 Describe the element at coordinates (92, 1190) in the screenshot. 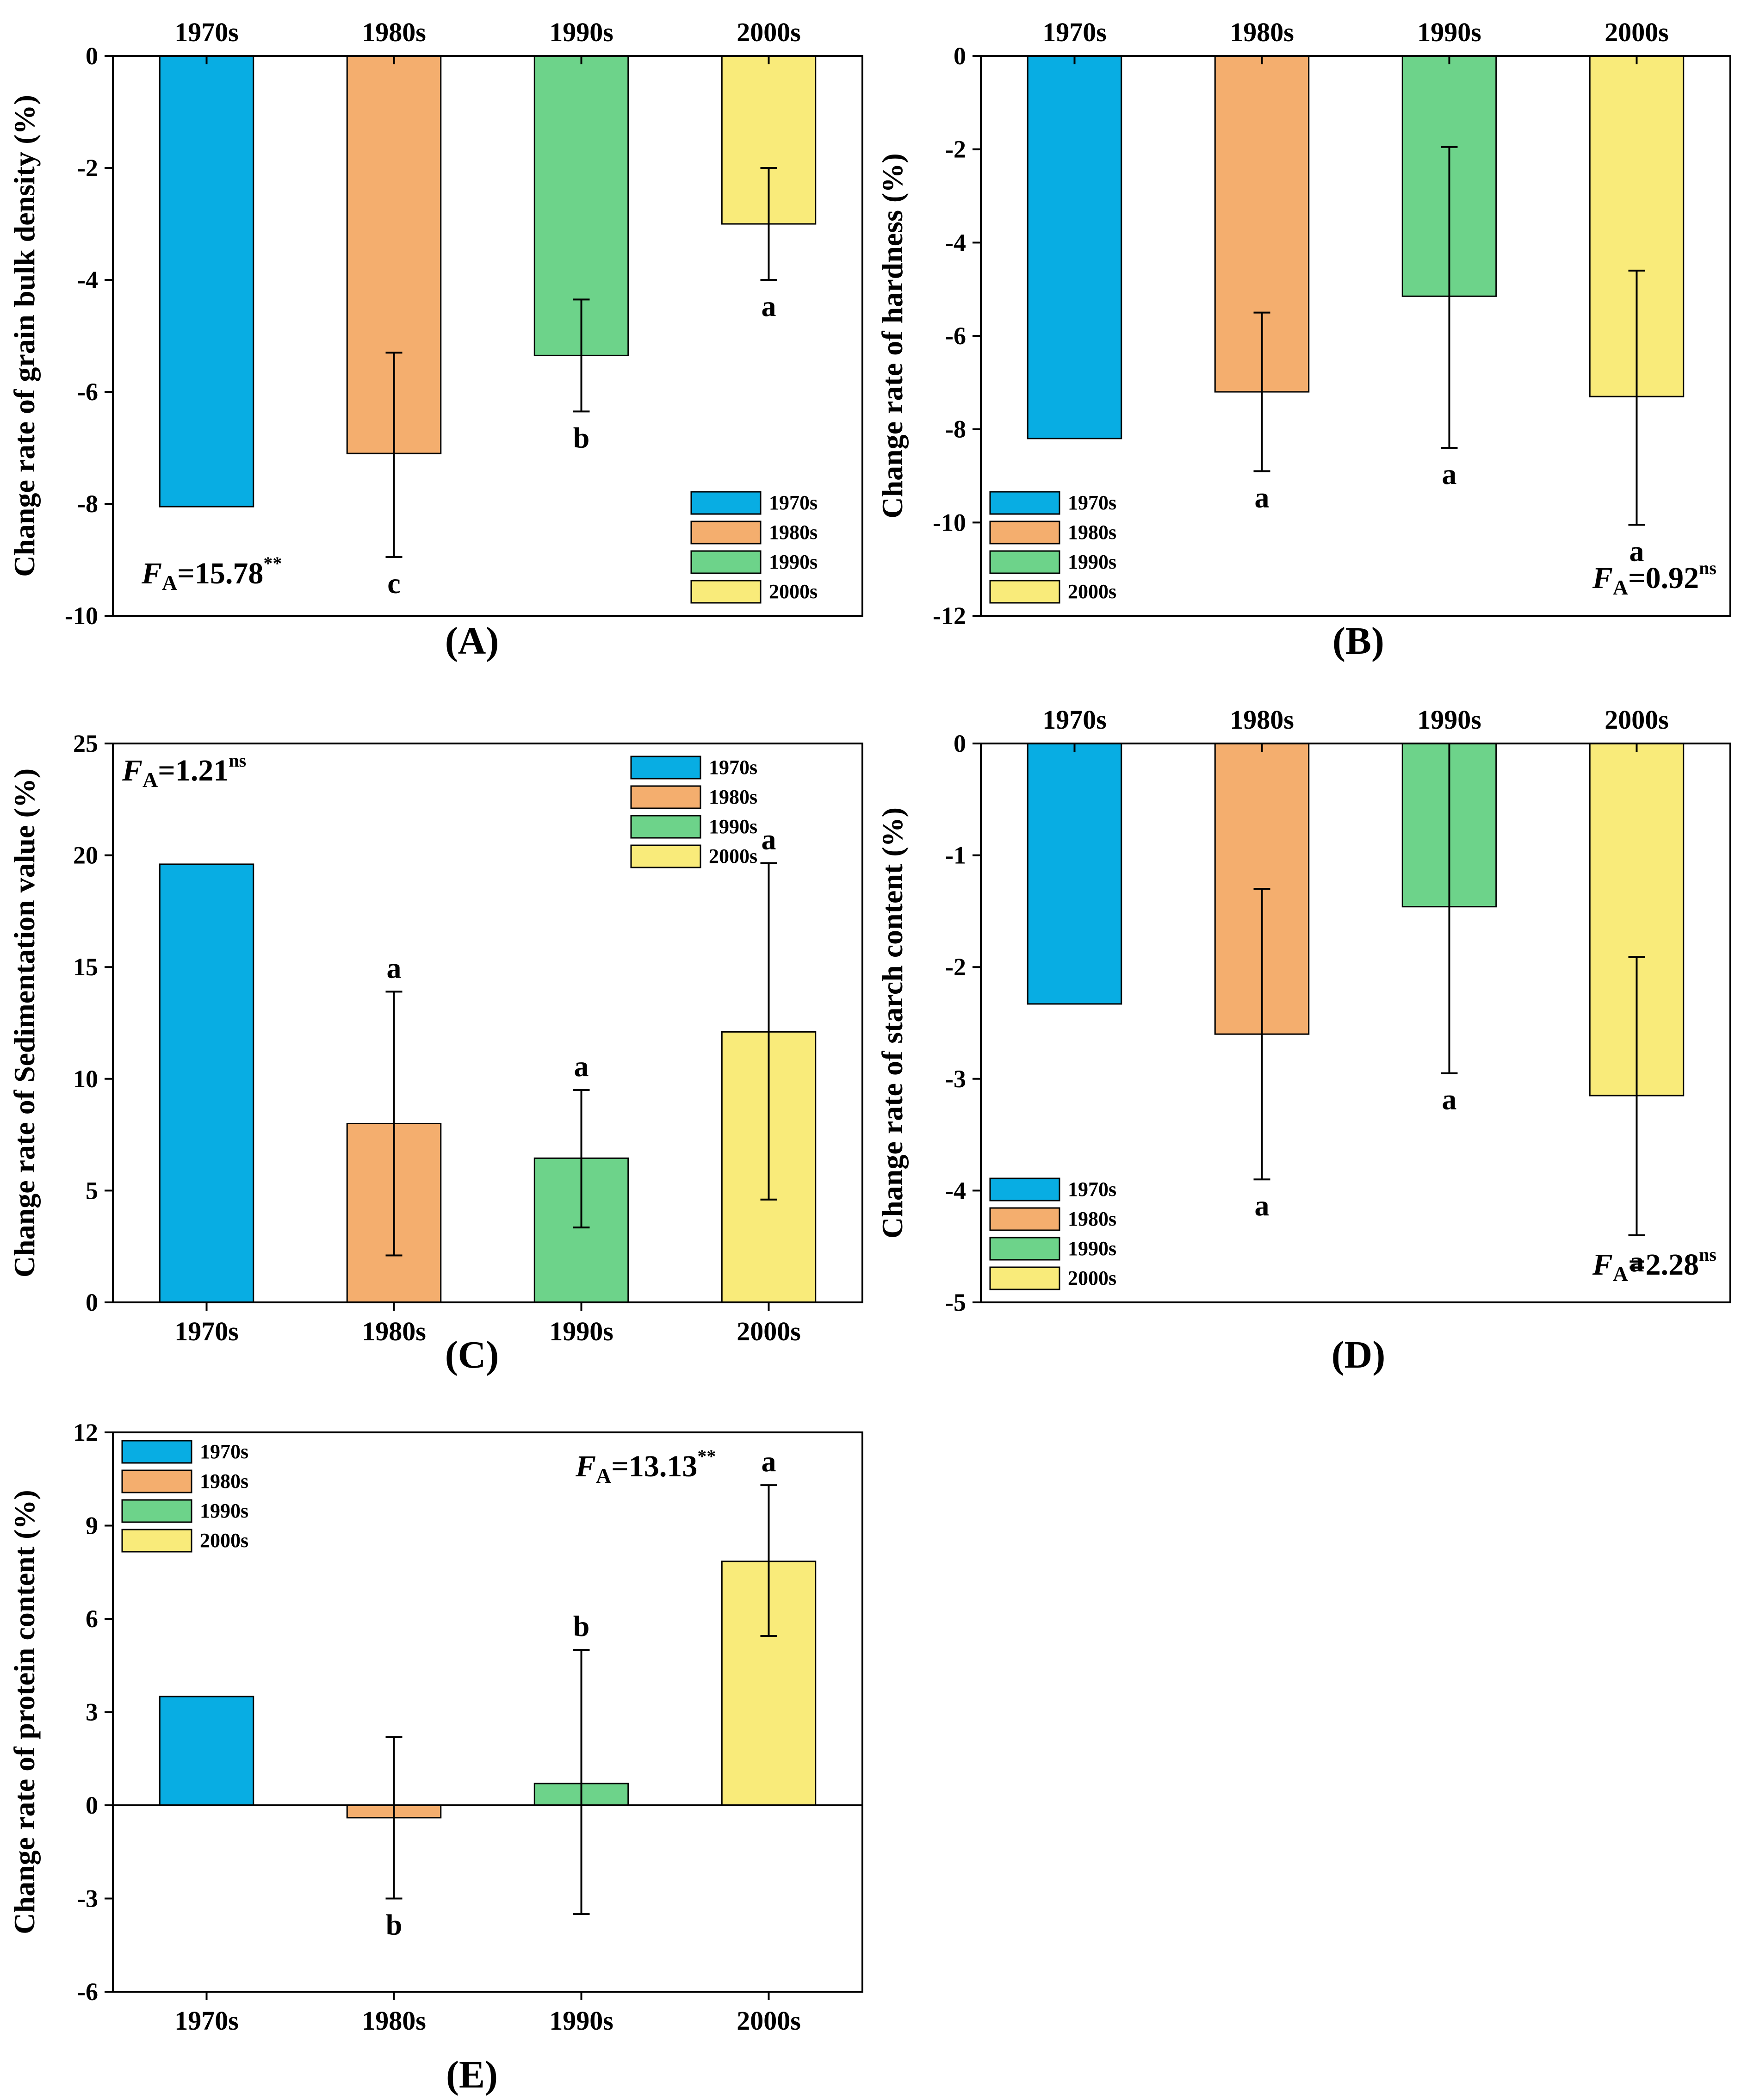

I see `y-tick-label: 5` at that location.